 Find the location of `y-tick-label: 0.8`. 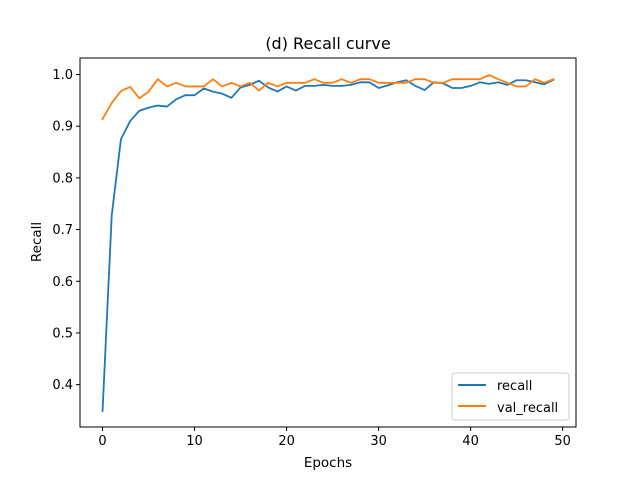

y-tick-label: 0.8 is located at coordinates (62, 178).